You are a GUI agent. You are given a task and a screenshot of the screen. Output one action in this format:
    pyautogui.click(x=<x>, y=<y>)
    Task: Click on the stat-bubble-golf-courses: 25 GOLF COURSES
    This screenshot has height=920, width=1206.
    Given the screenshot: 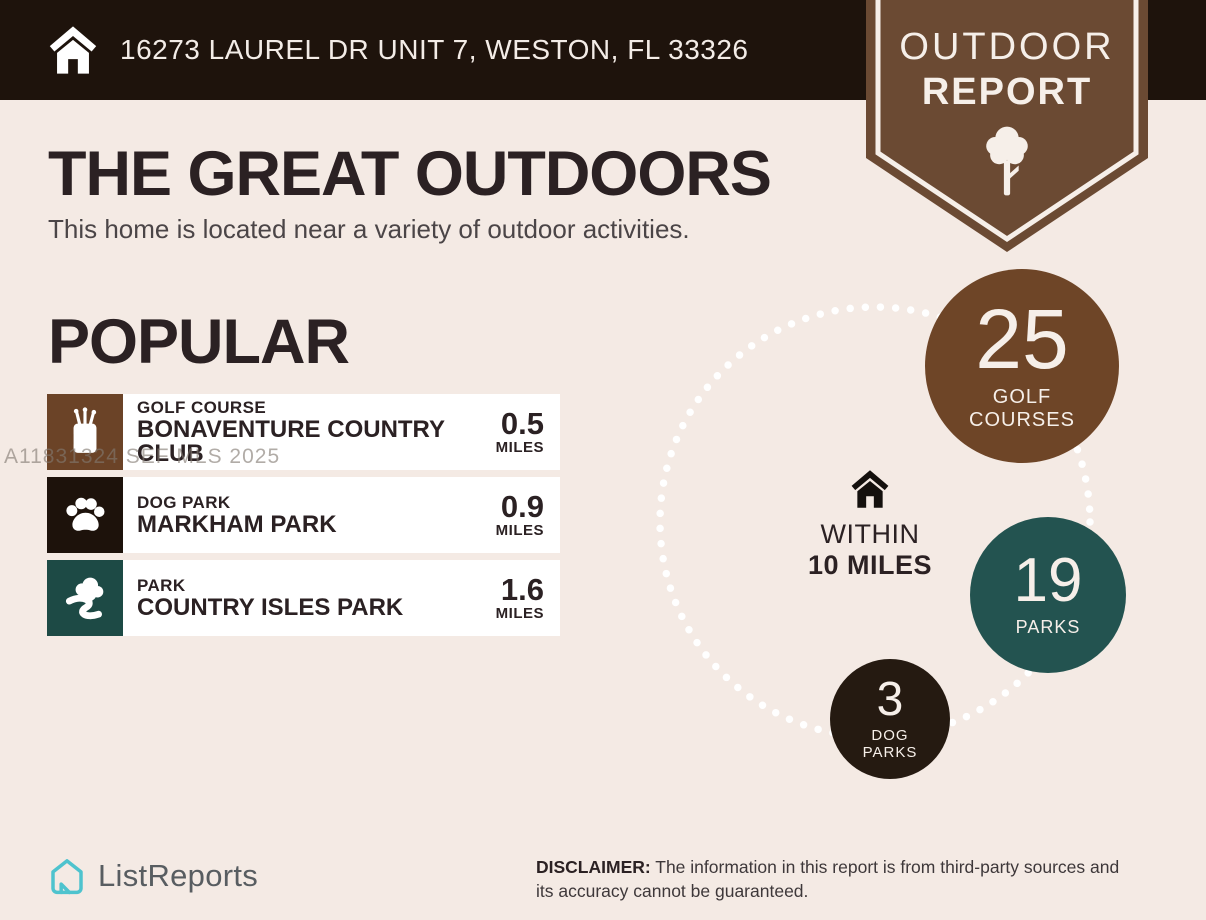 What is the action you would take?
    pyautogui.click(x=1022, y=366)
    